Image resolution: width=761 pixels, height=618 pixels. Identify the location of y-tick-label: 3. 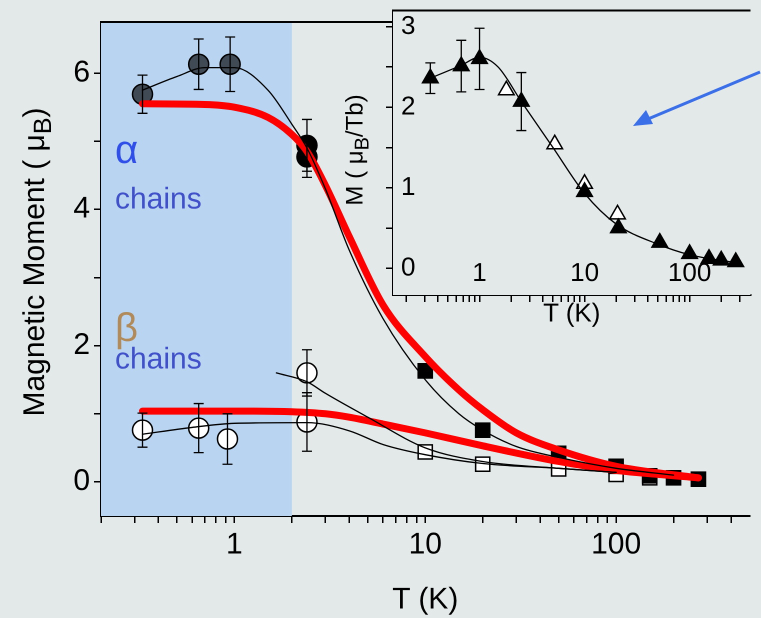
(408, 25).